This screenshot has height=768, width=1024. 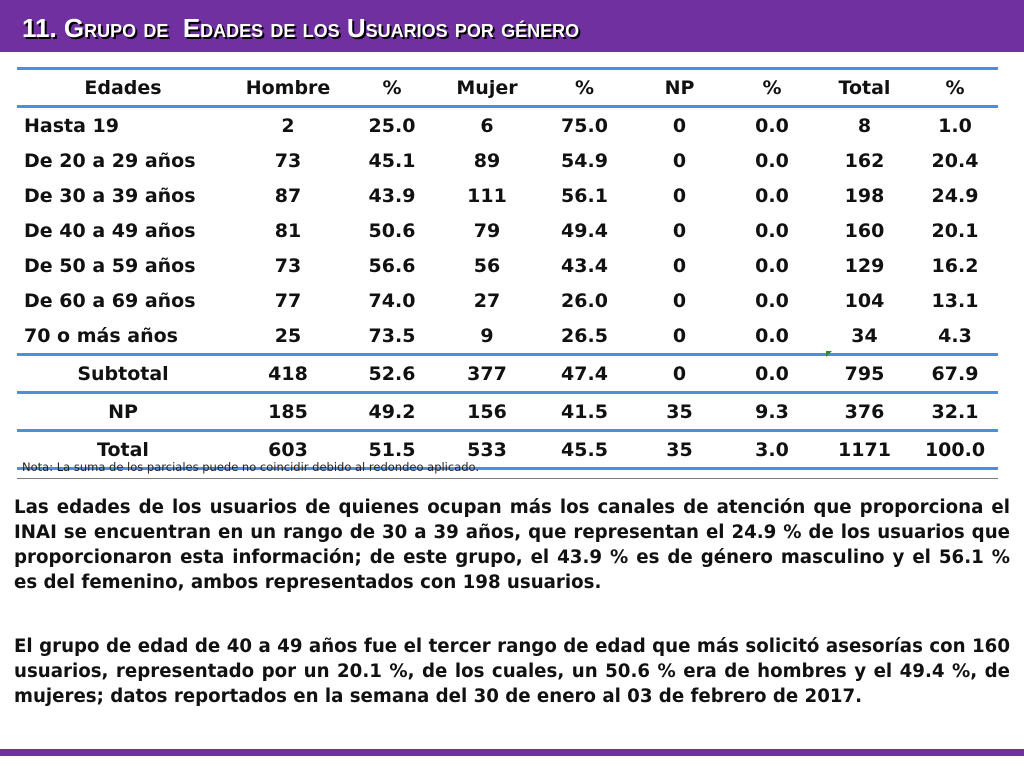 What do you see at coordinates (110, 230) in the screenshot?
I see `row-label: De 40 a 49 años` at bounding box center [110, 230].